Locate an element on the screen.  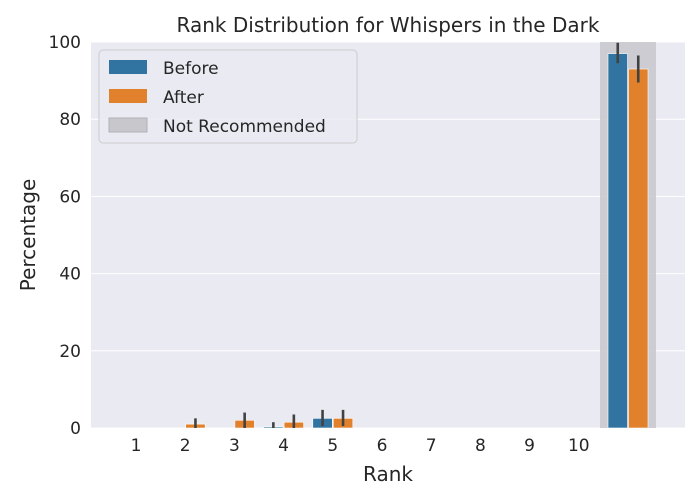
bar-before is located at coordinates (617, 241).